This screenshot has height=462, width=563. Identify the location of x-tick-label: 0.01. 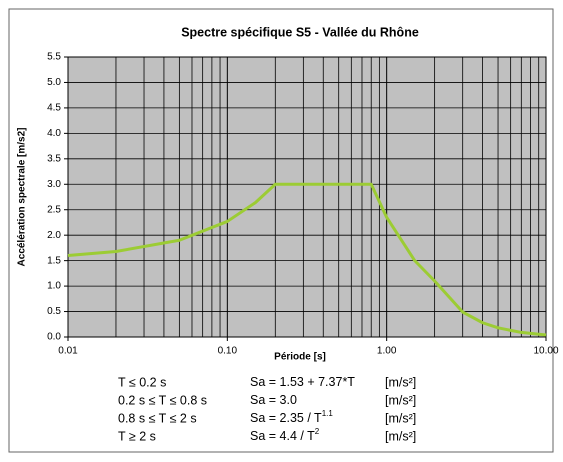
(68, 351).